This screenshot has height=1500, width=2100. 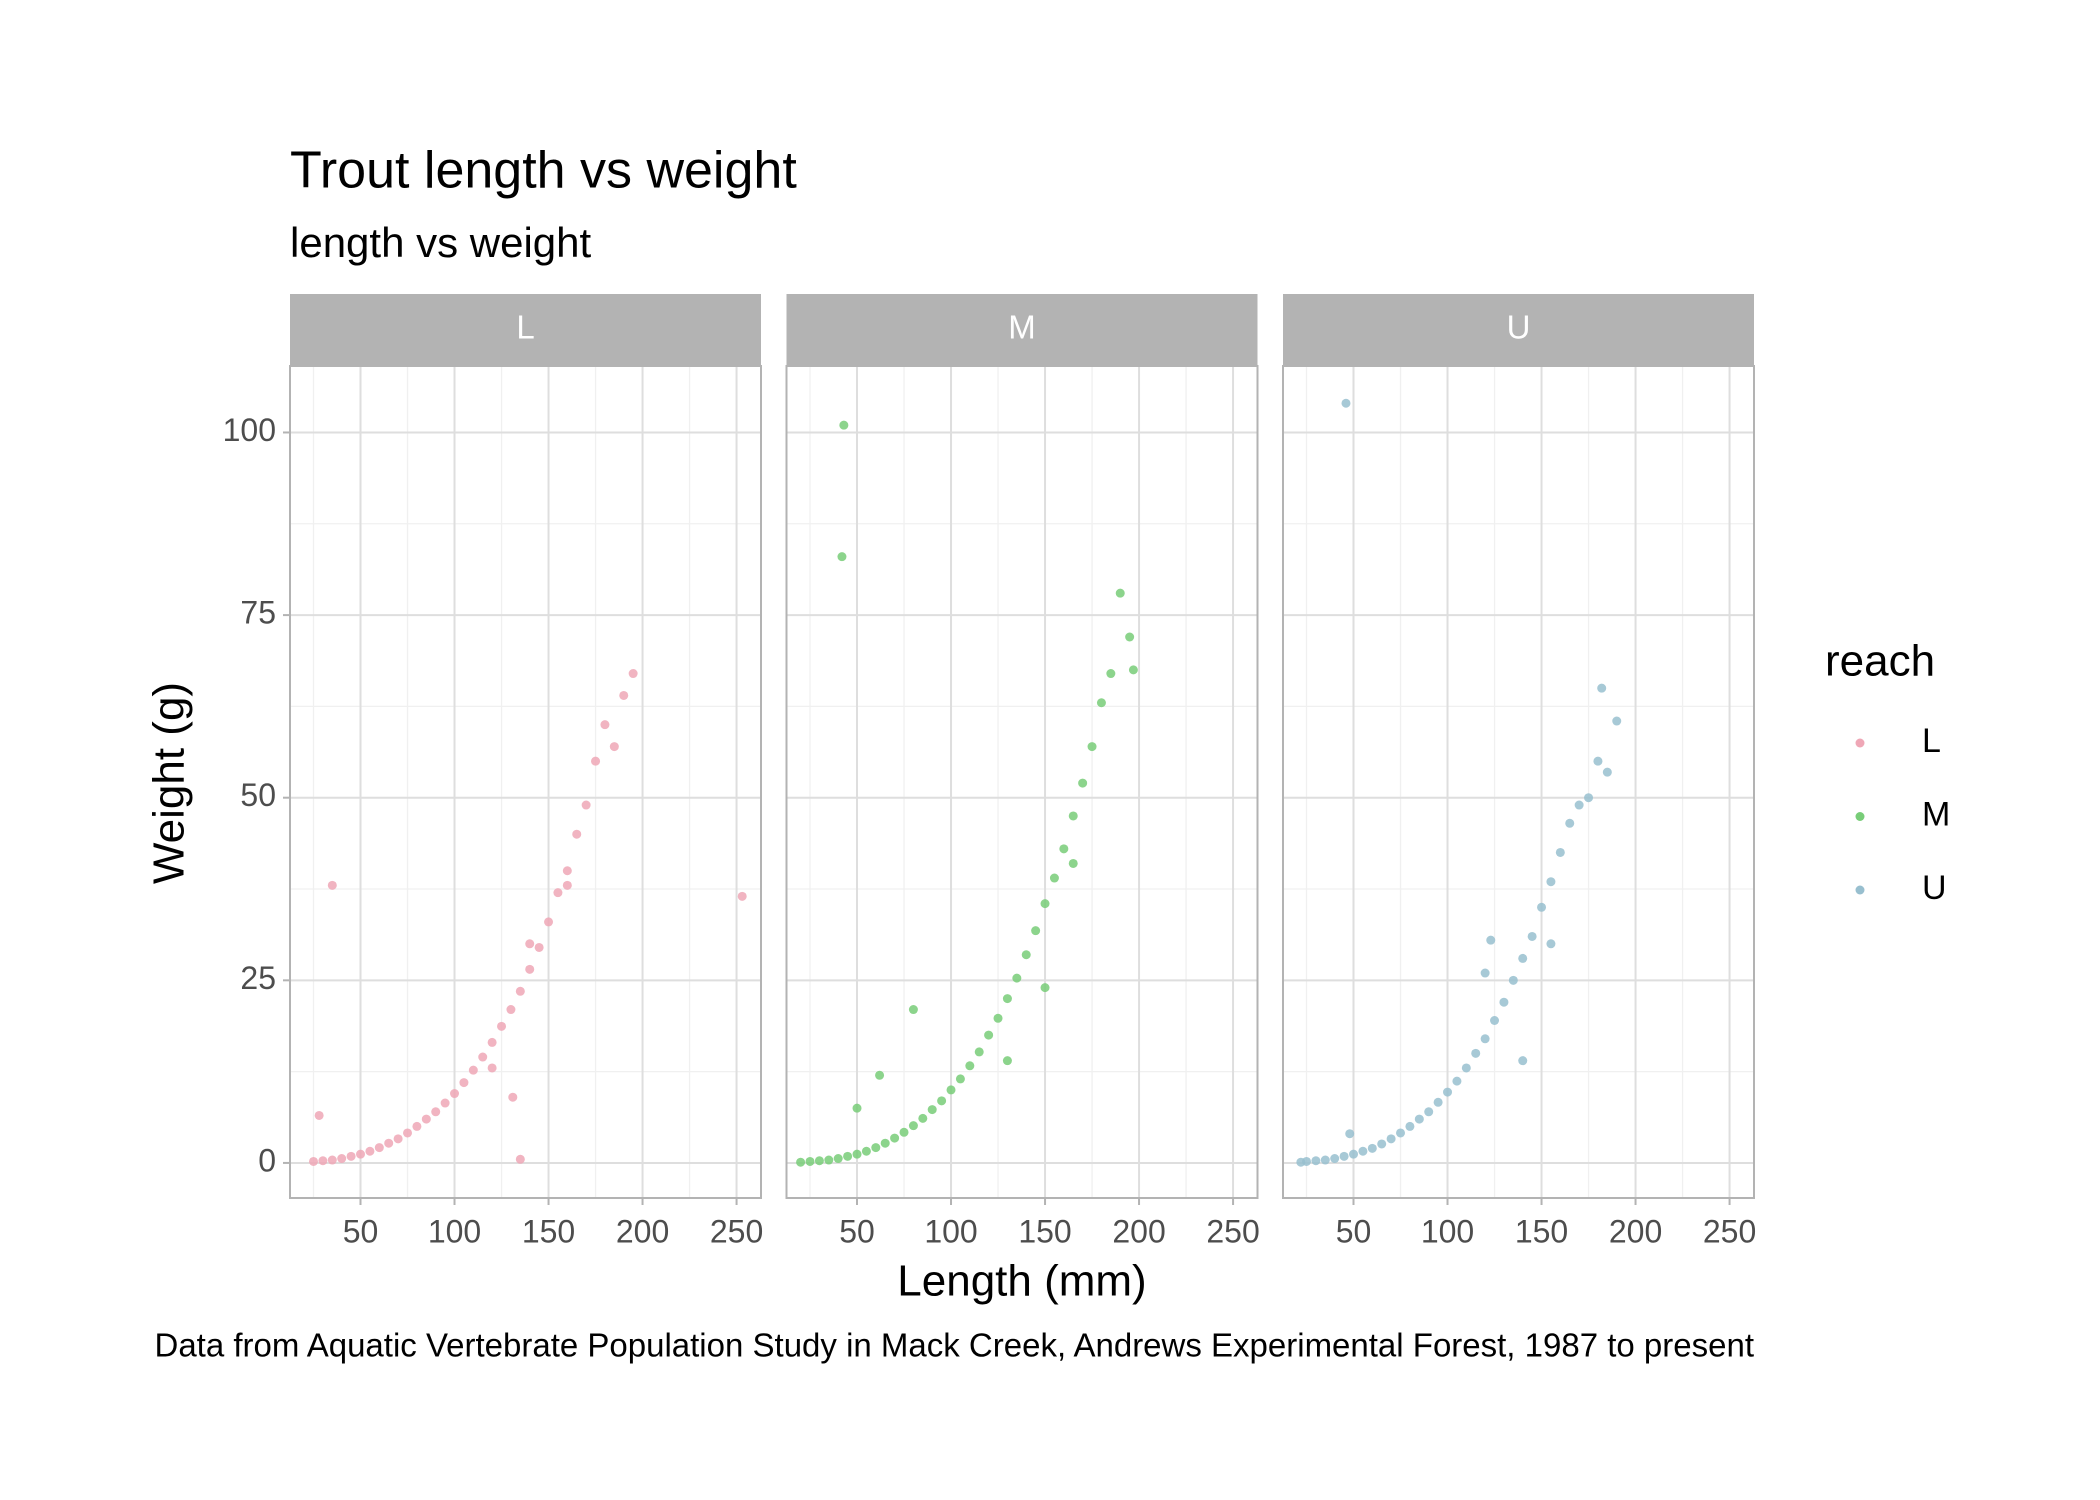 I want to click on y-tick-label: 100, so click(x=249, y=430).